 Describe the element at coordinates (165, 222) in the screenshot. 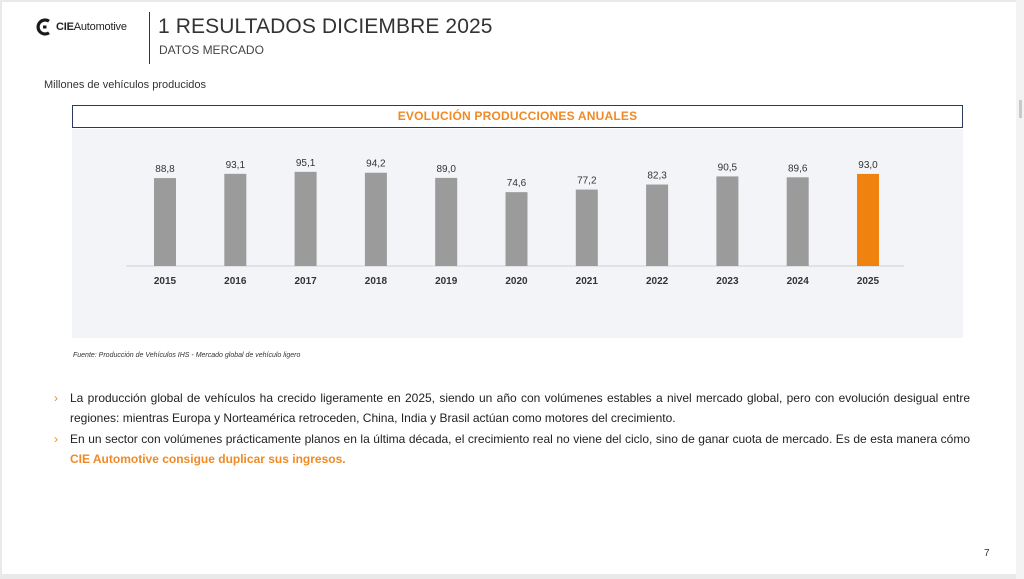

I see `bar-2015` at that location.